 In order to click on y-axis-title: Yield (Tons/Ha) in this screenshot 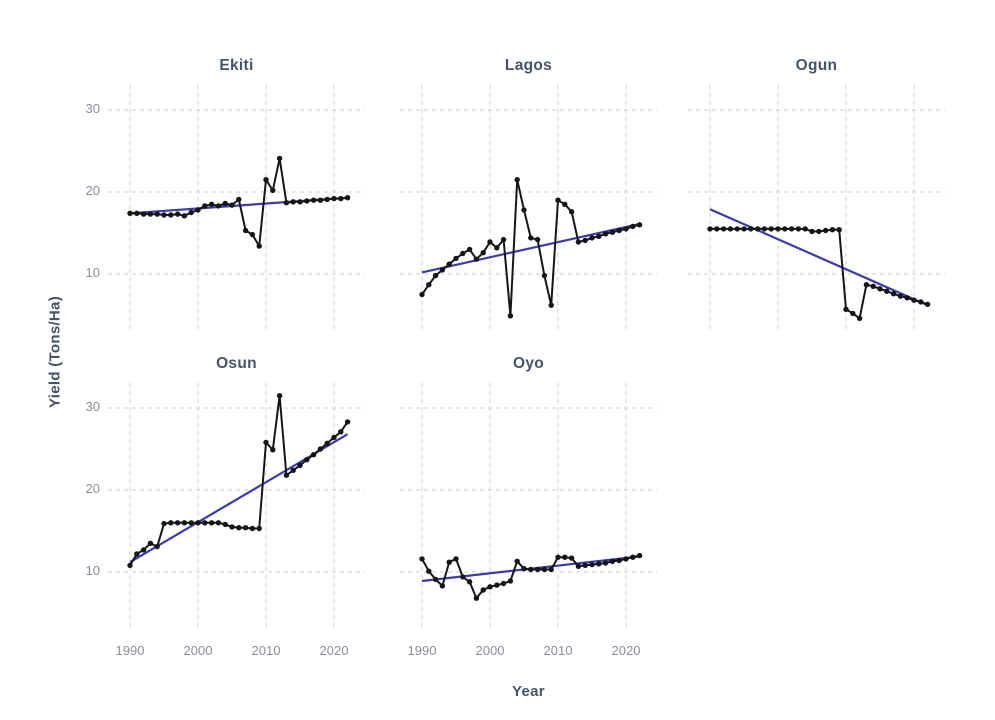, I will do `click(55, 352)`.